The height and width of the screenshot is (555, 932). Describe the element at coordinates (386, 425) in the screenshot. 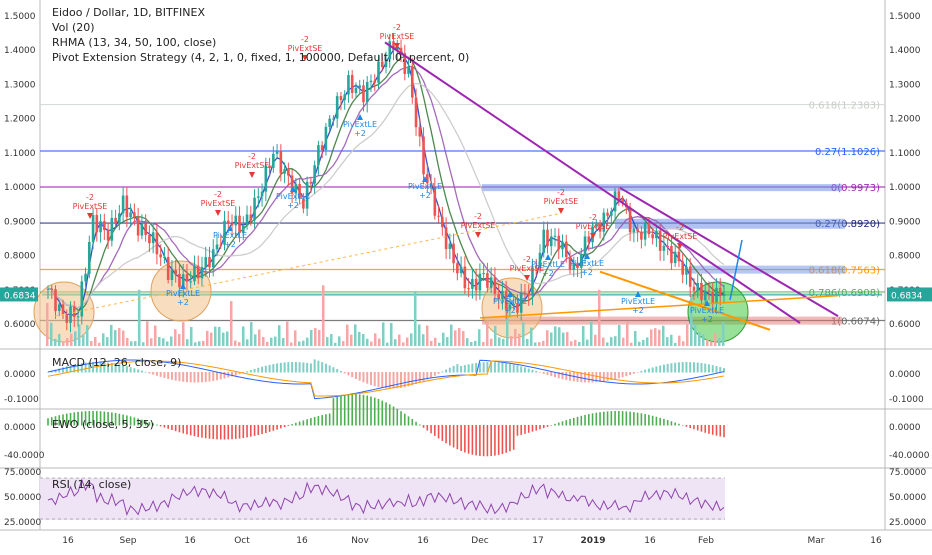

I see `ewo-pane` at that location.